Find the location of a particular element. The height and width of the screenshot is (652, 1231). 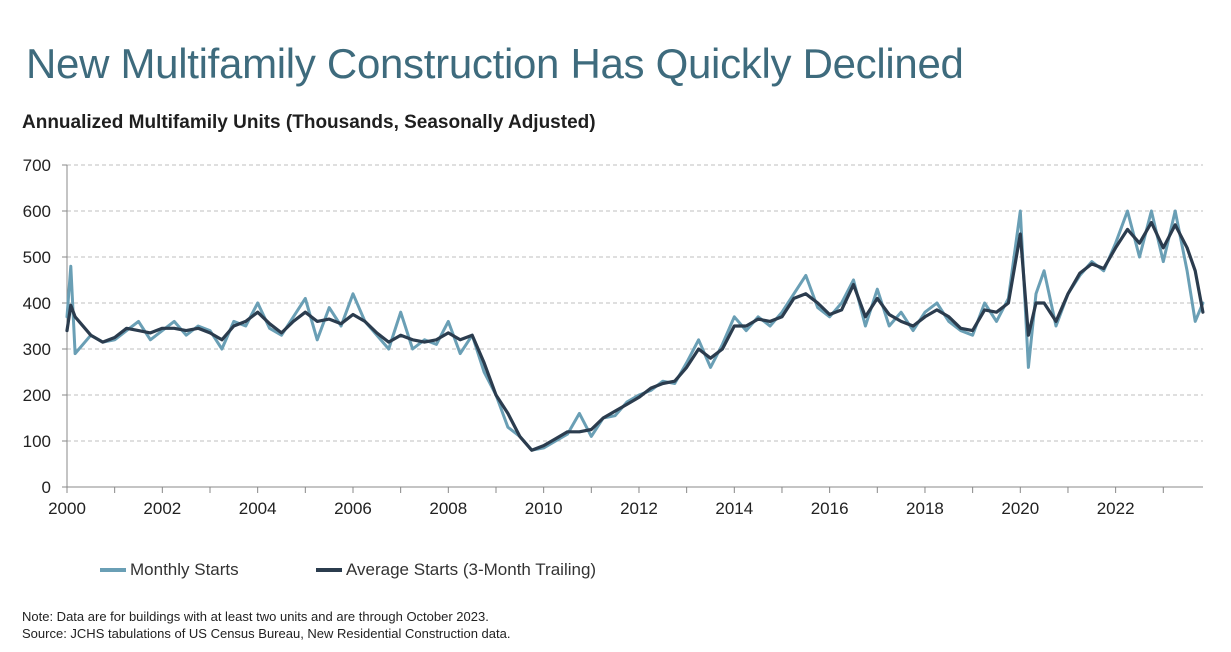

legend-swatch-average is located at coordinates (329, 570).